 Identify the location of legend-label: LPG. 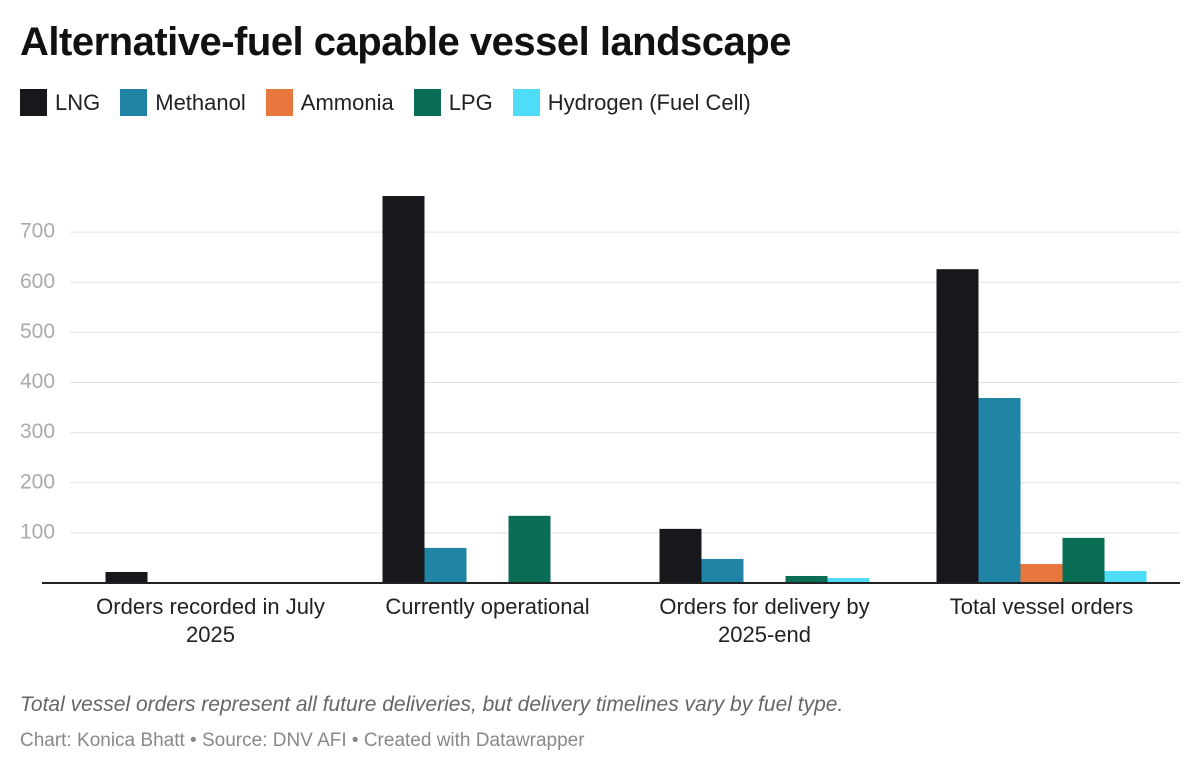
(470, 102).